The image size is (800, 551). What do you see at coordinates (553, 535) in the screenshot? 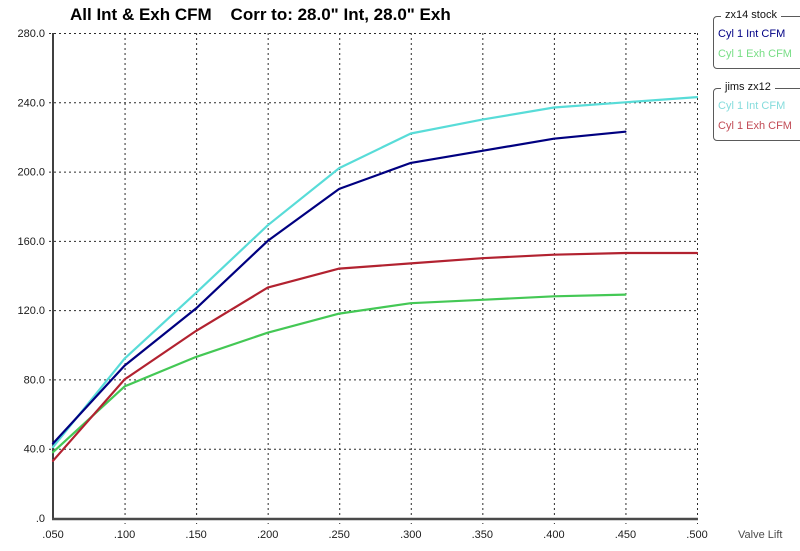
I see `x-axis-tick-label: .400` at bounding box center [553, 535].